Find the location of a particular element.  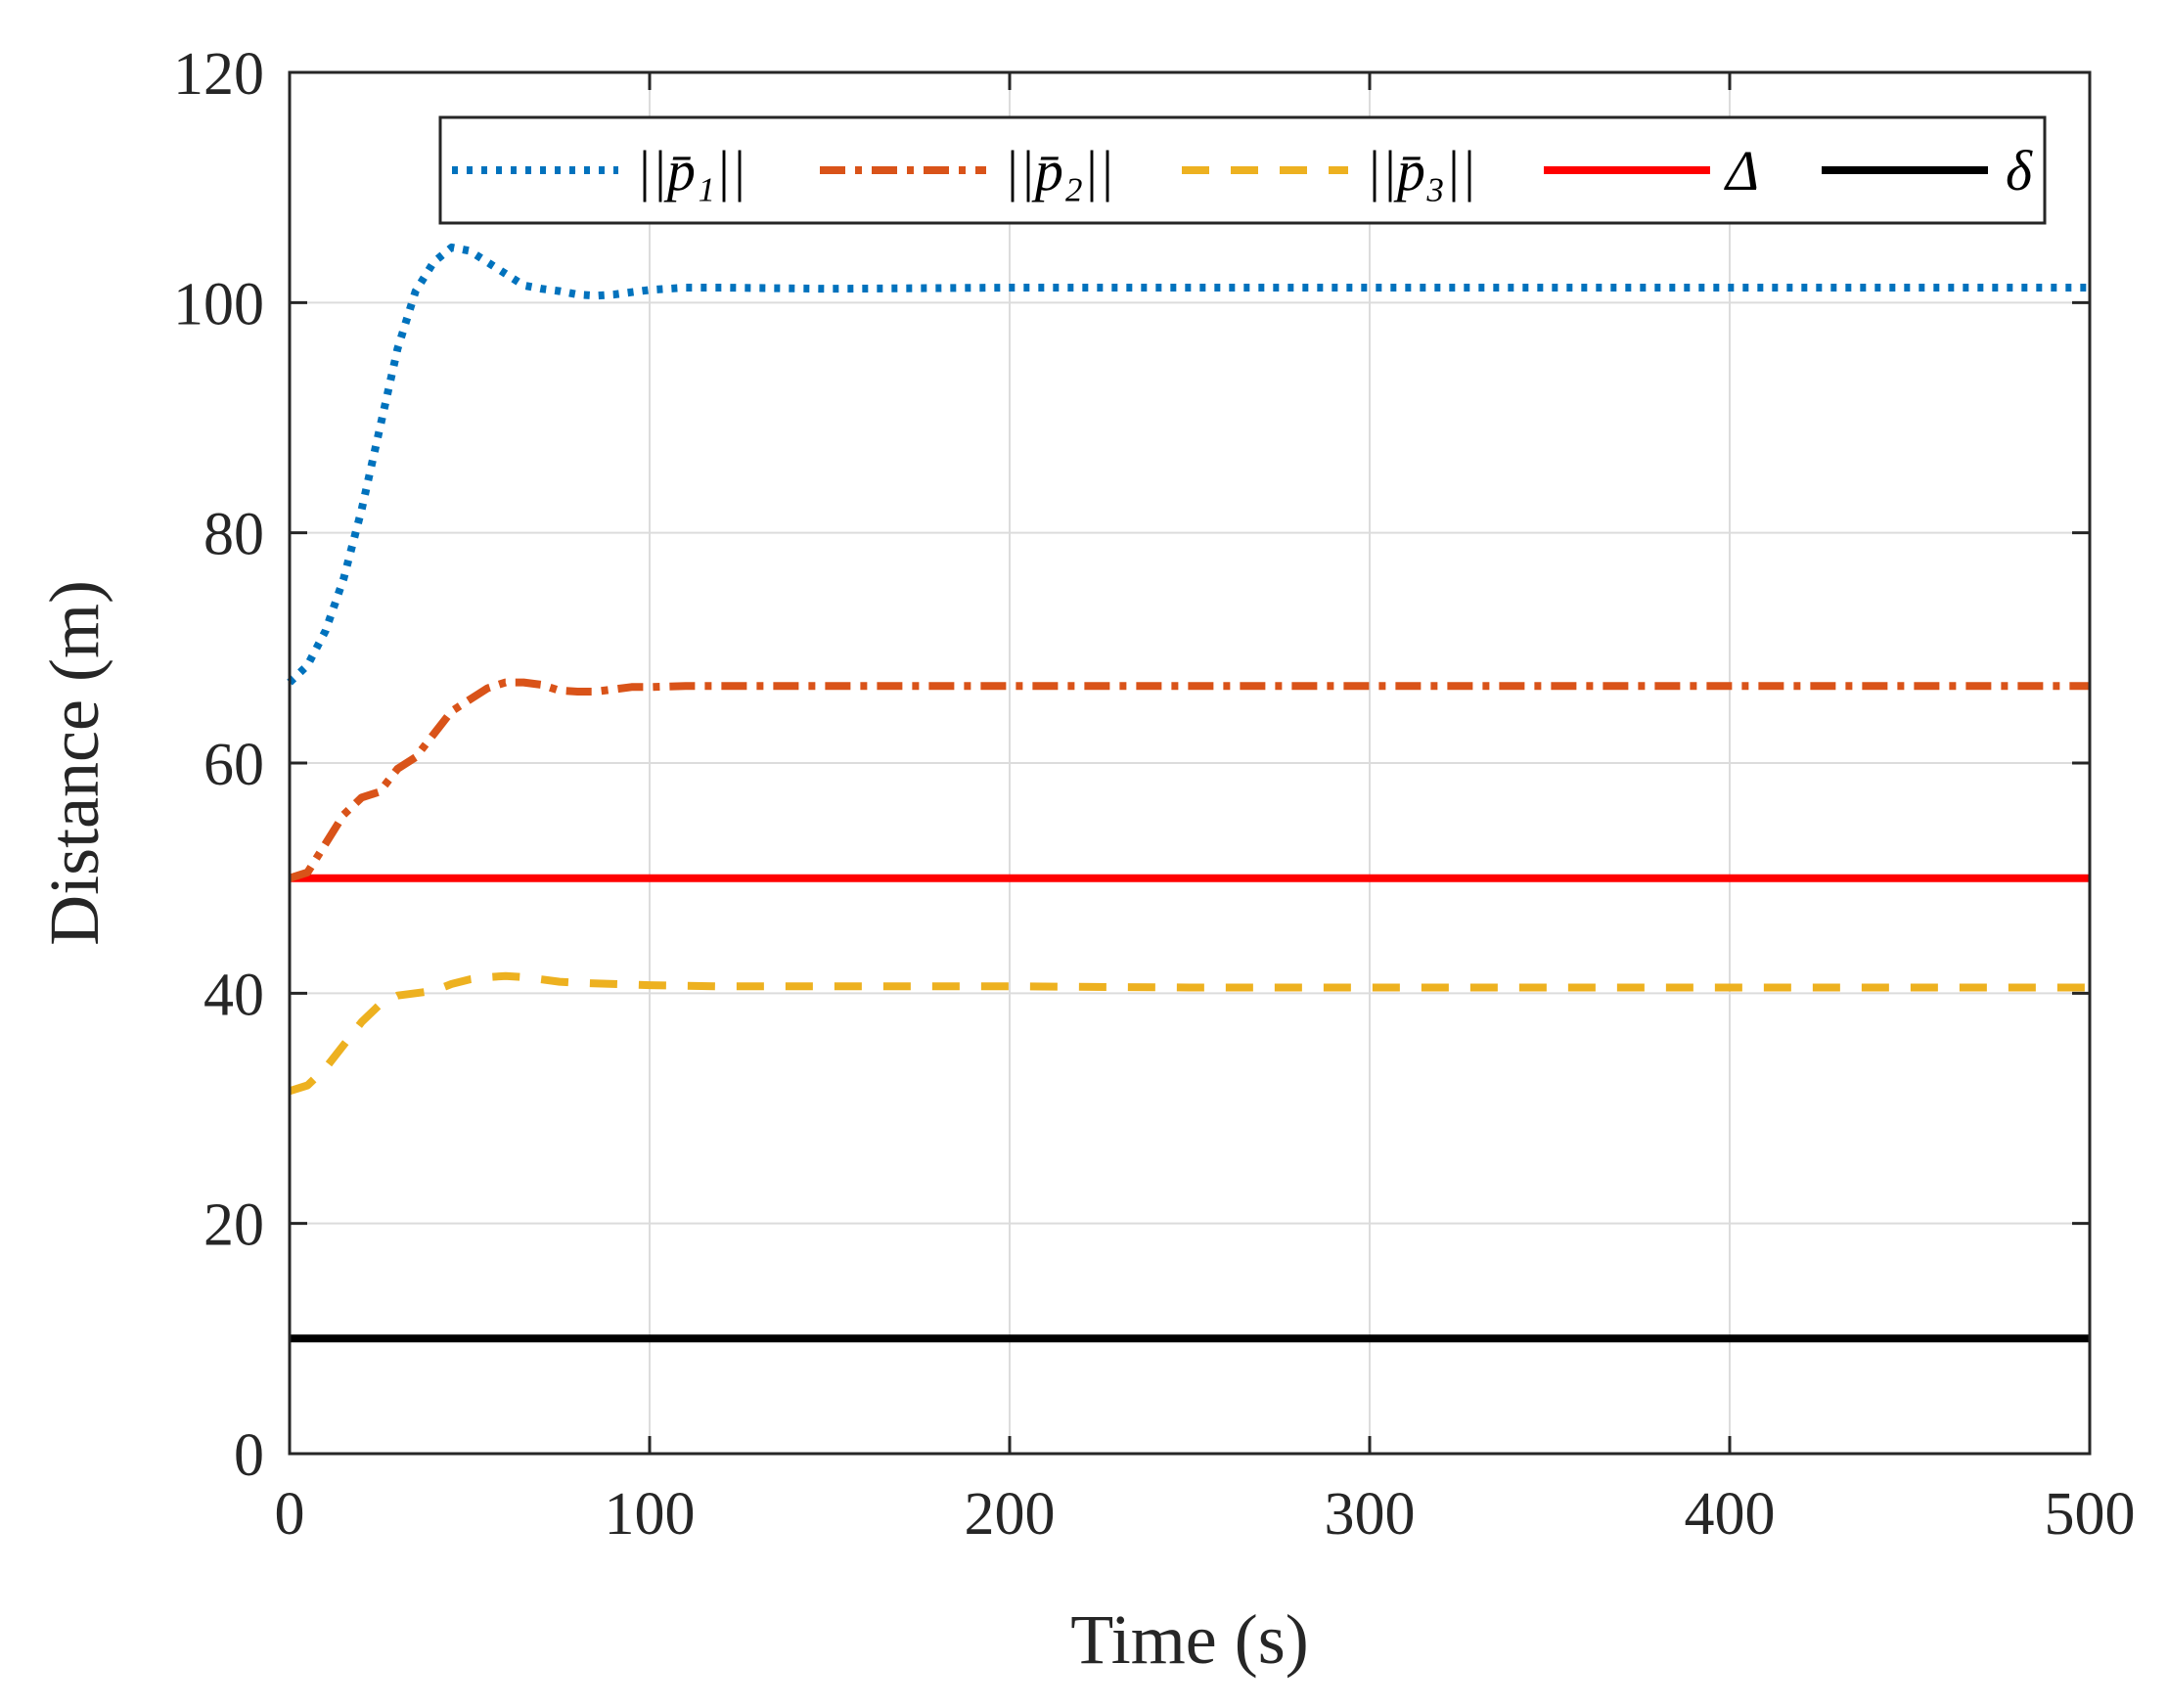

y-tick-label: 40 is located at coordinates (233, 995).